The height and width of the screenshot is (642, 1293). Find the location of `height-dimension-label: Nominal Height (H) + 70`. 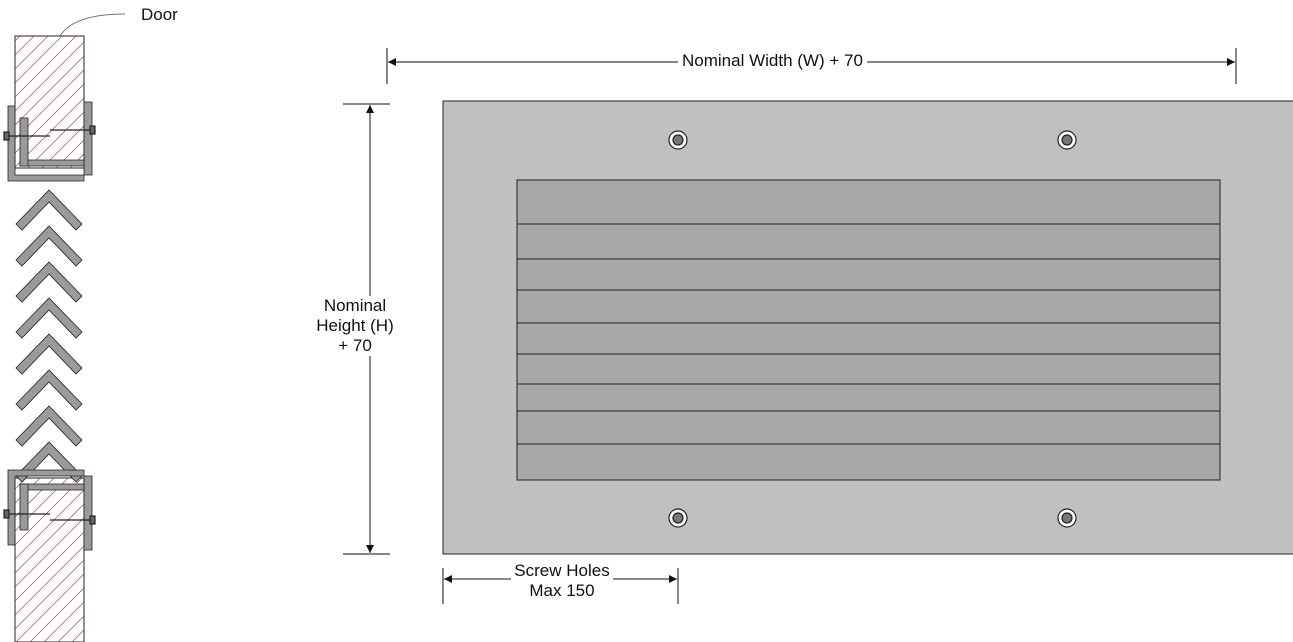

height-dimension-label: Nominal Height (H) + 70 is located at coordinates (355, 326).